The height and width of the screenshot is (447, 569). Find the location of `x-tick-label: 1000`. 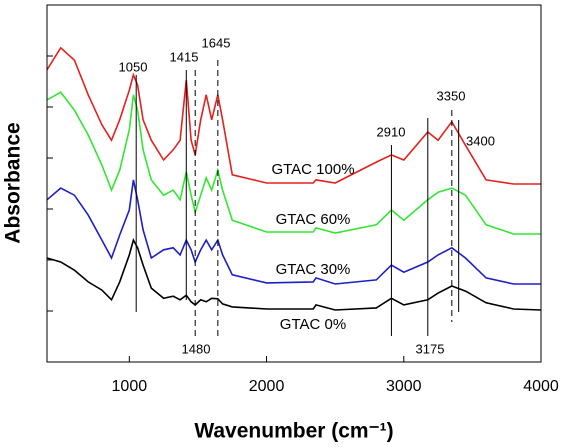

x-tick-label: 1000 is located at coordinates (130, 386).